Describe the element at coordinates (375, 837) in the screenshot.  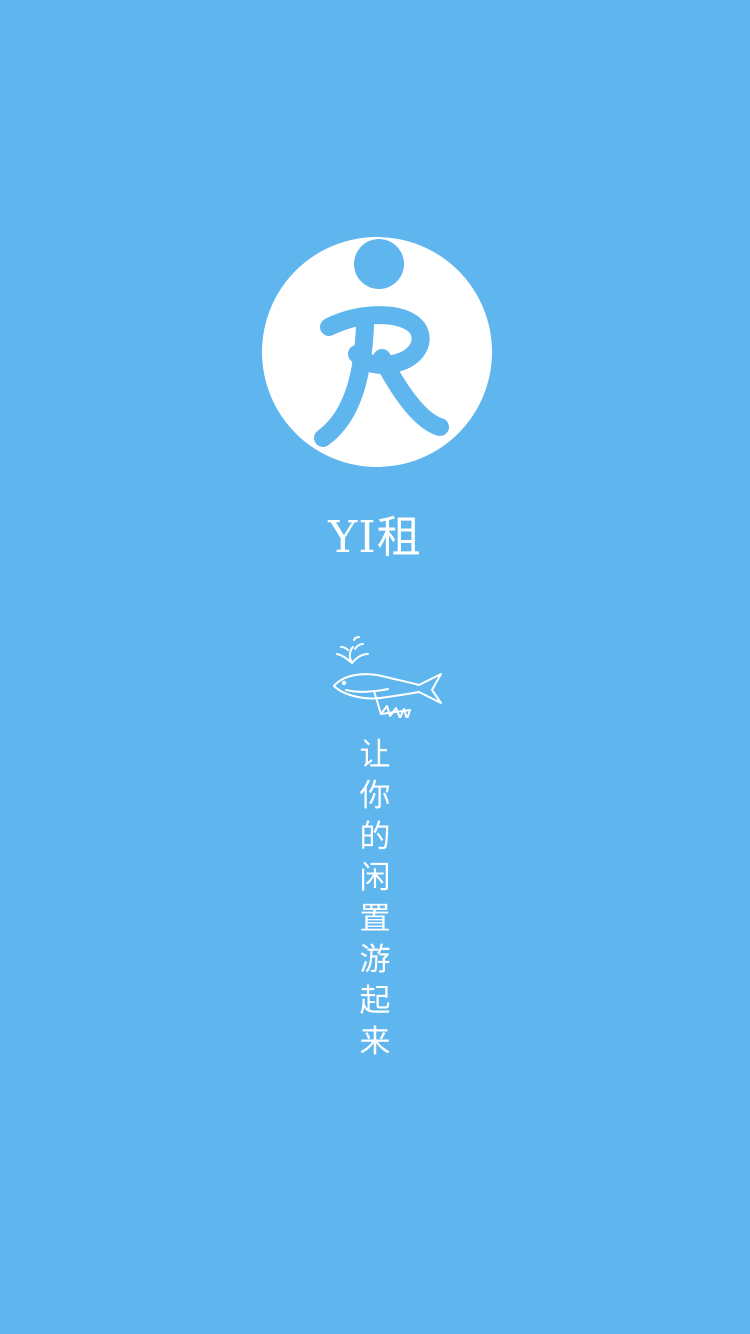
I see `slogan-char: 的` at that location.